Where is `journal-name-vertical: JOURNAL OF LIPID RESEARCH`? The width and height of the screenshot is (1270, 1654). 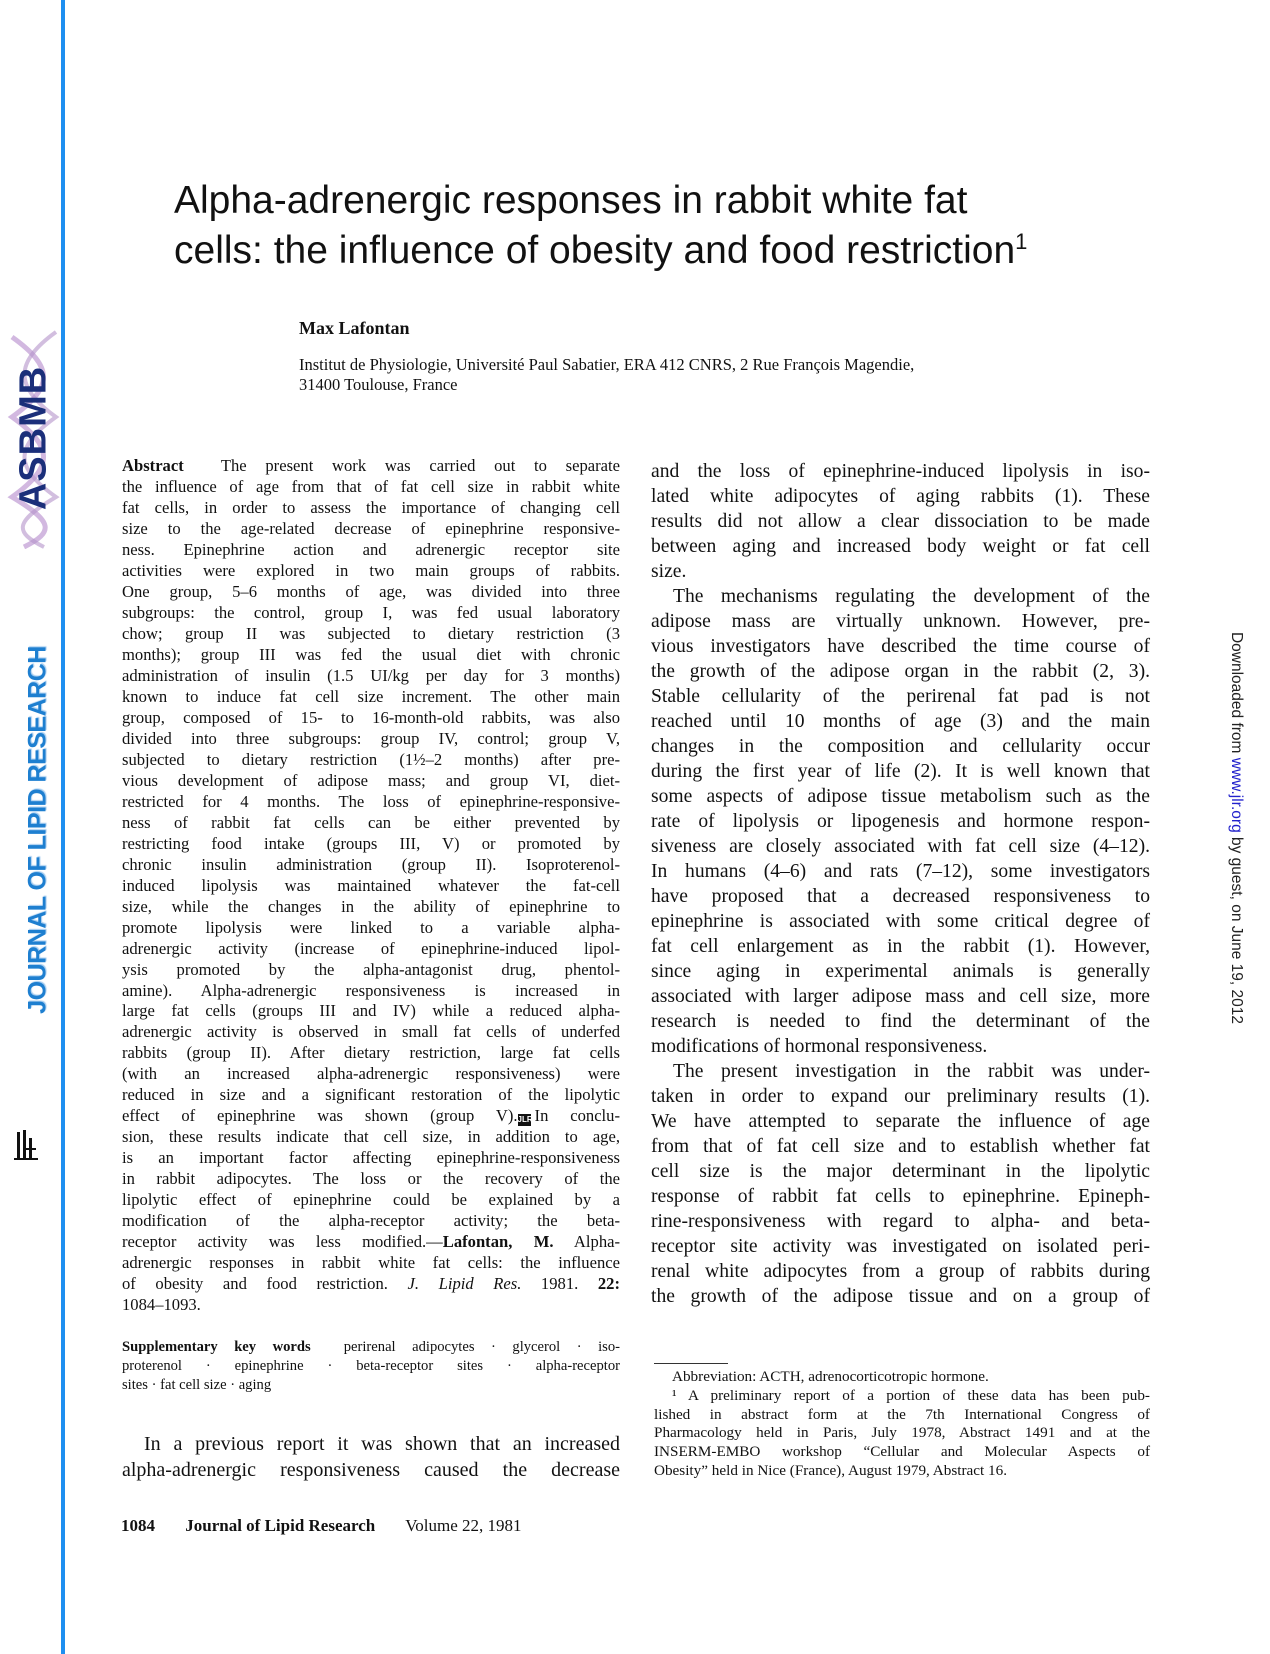 journal-name-vertical: JOURNAL OF LIPID RESEARCH is located at coordinates (37, 830).